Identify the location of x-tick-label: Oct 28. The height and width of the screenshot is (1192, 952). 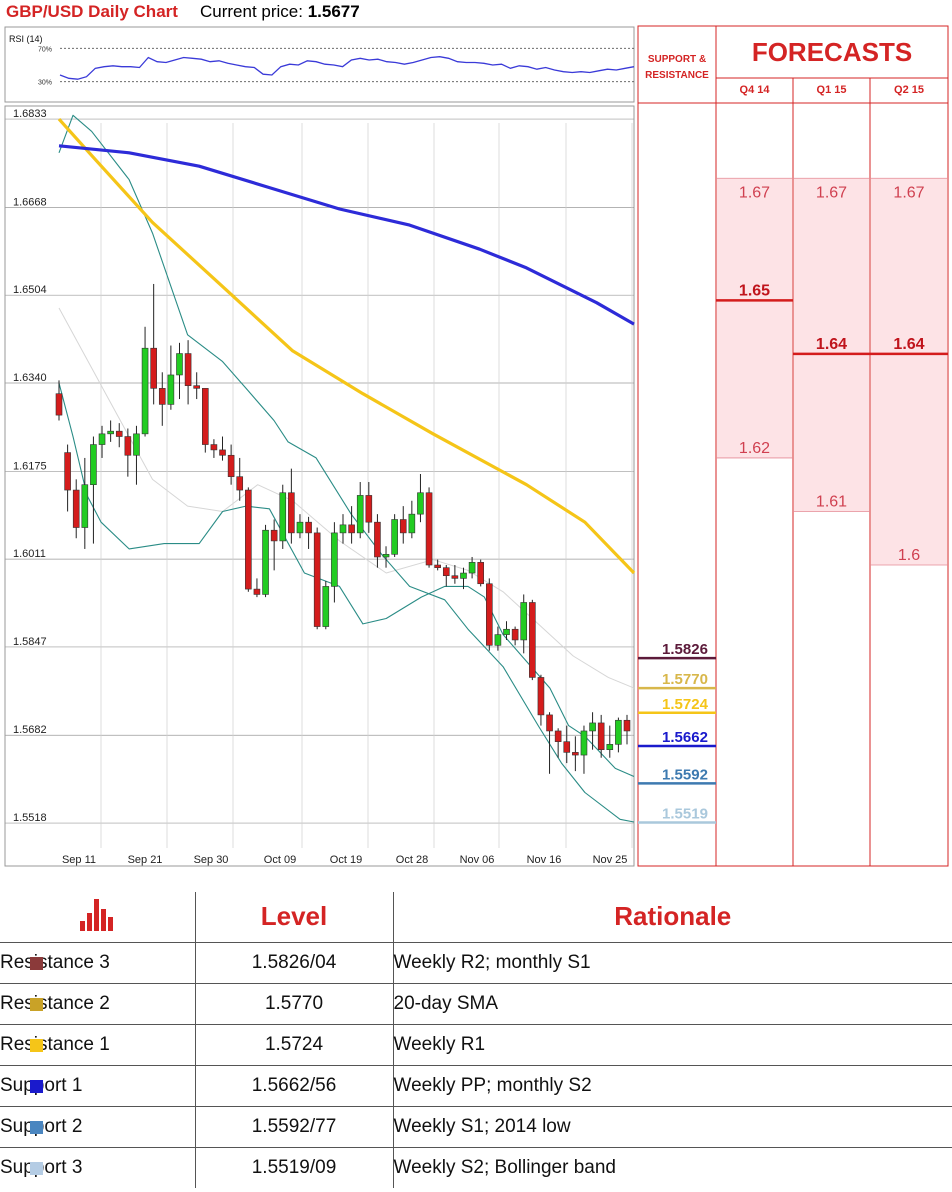
(412, 860).